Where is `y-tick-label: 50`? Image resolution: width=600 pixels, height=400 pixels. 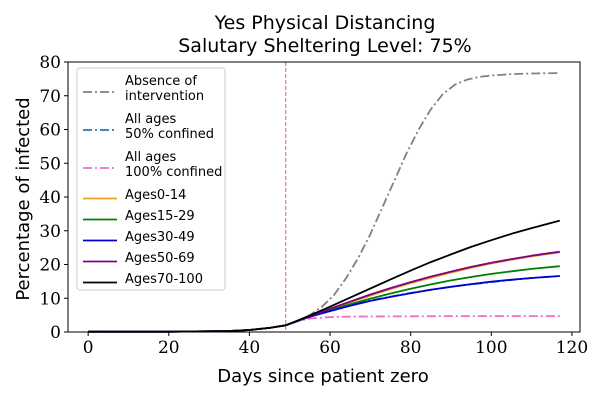
y-tick-label: 50 is located at coordinates (50, 164).